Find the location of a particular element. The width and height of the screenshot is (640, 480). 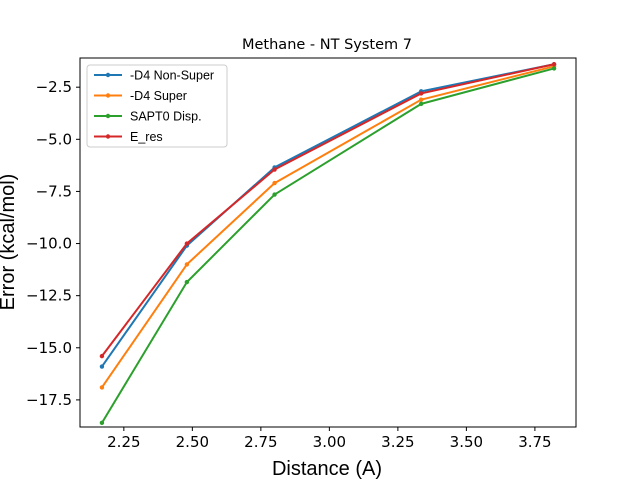

y-tick-label: −10.0 is located at coordinates (49, 244).